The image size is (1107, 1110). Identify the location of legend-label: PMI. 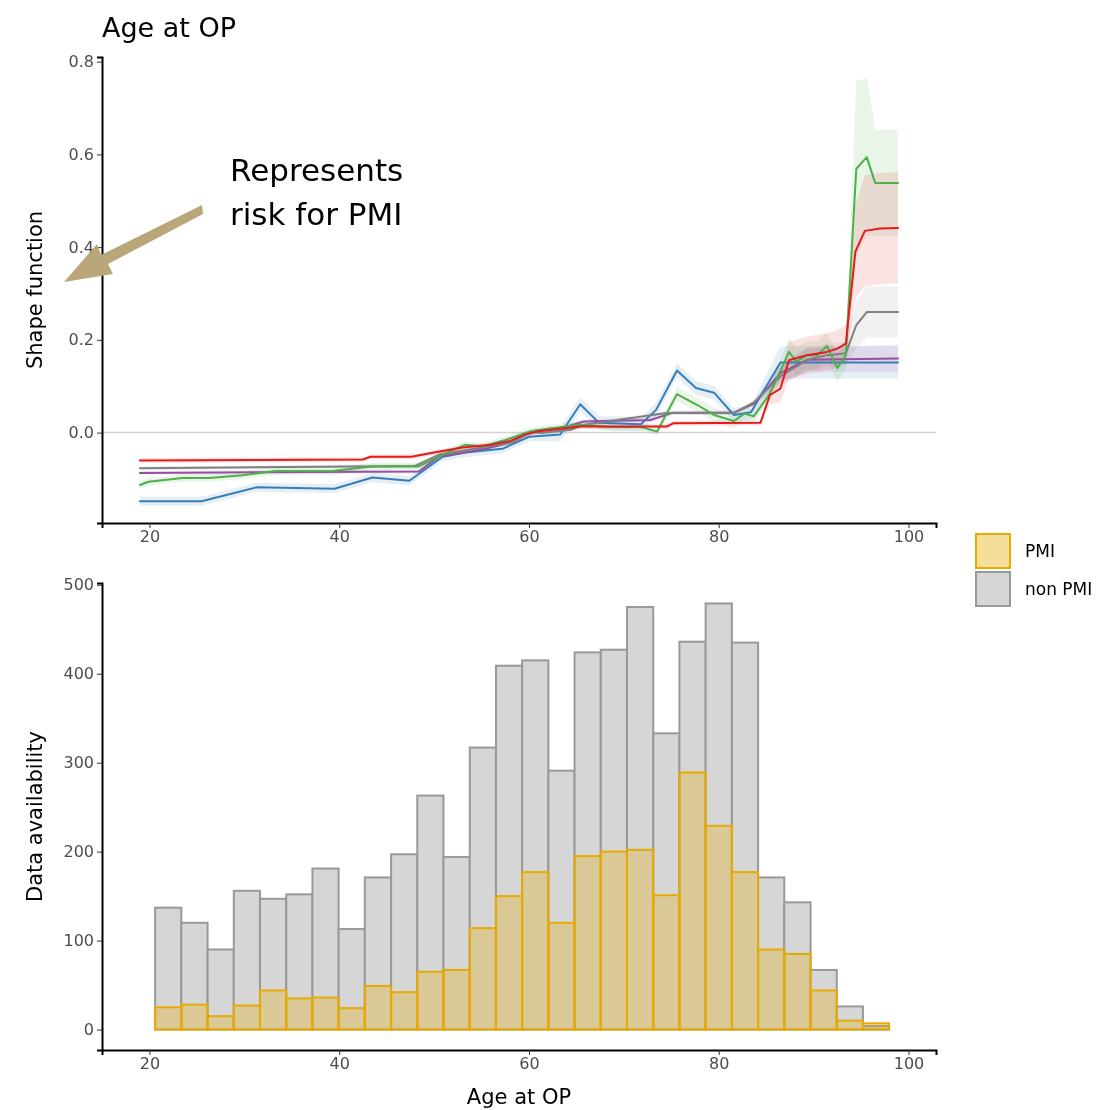
(1040, 551).